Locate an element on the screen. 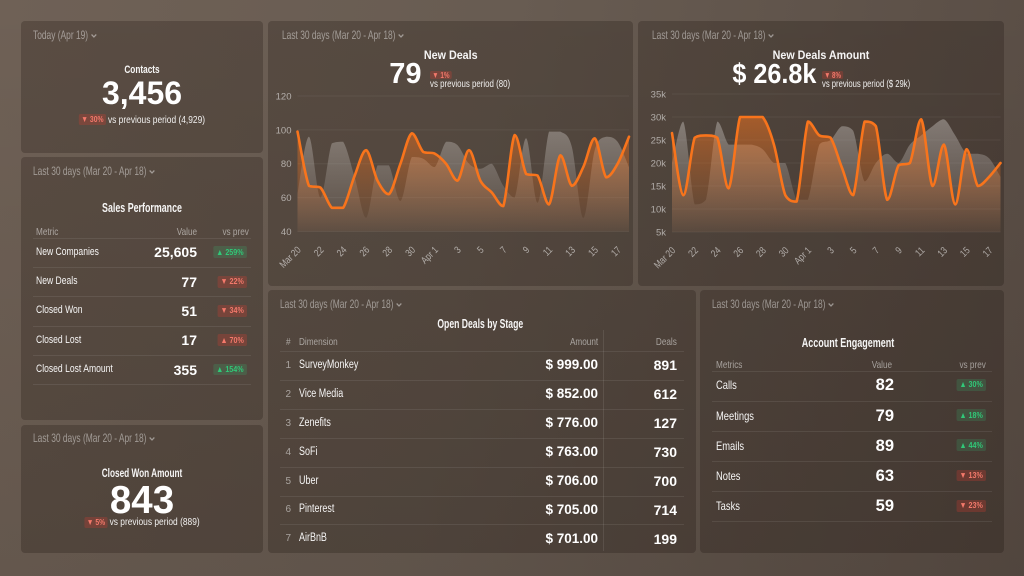 The image size is (1024, 576). svg-text: 30k is located at coordinates (659, 118).